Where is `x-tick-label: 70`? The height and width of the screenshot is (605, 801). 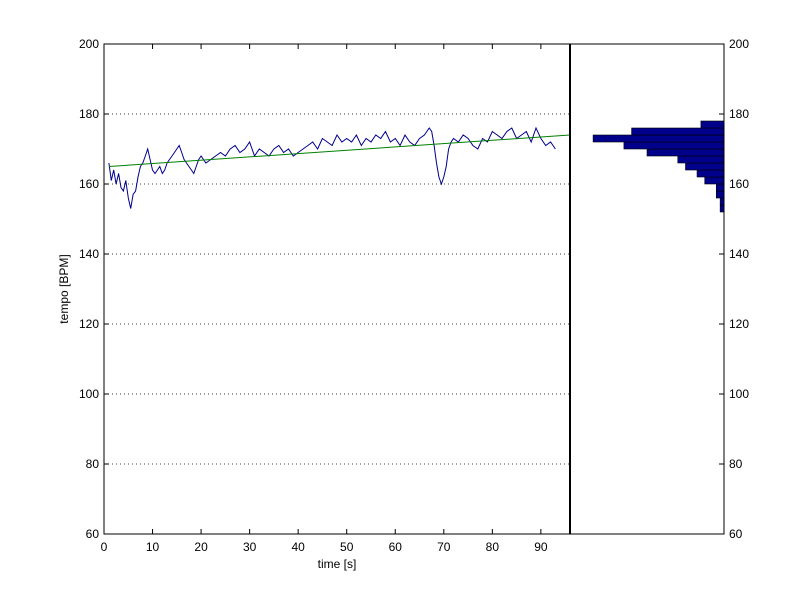
x-tick-label: 70 is located at coordinates (444, 547).